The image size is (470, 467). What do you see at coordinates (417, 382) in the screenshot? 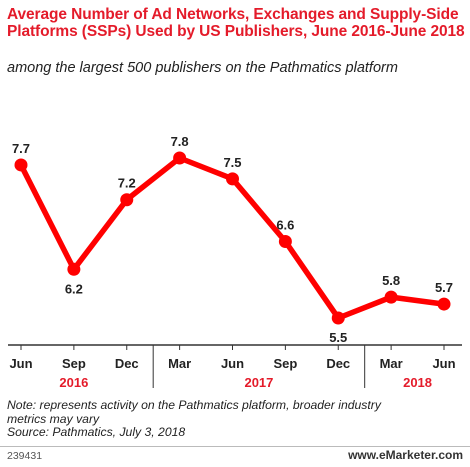
I see `year-label: 2018` at bounding box center [417, 382].